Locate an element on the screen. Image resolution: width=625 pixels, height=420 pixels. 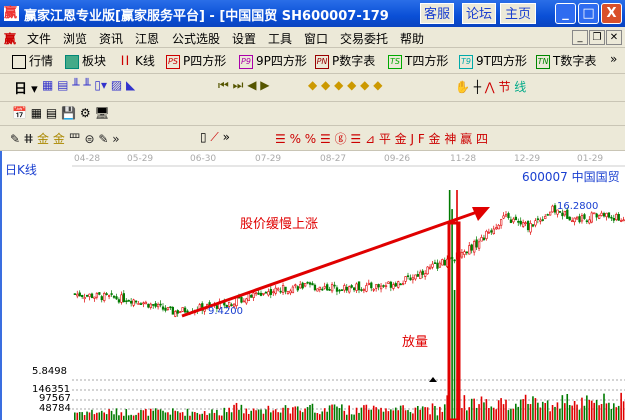
menu-tools: 工具 is located at coordinates (280, 39).